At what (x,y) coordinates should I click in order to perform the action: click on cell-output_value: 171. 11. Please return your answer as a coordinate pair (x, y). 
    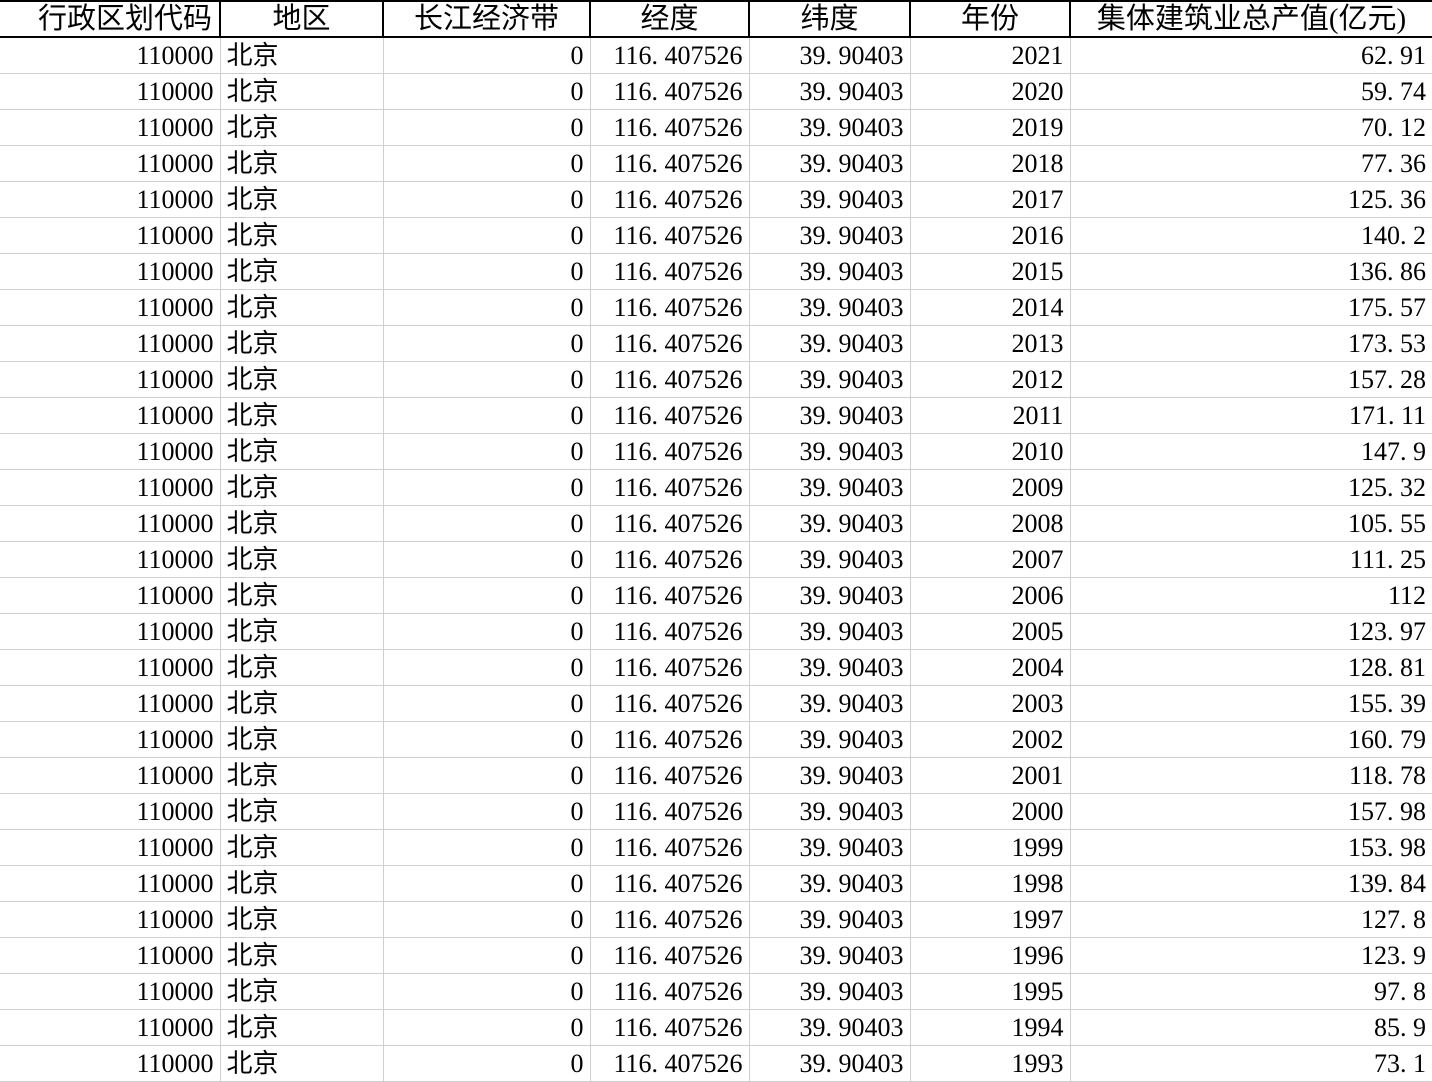
    Looking at the image, I should click on (1251, 415).